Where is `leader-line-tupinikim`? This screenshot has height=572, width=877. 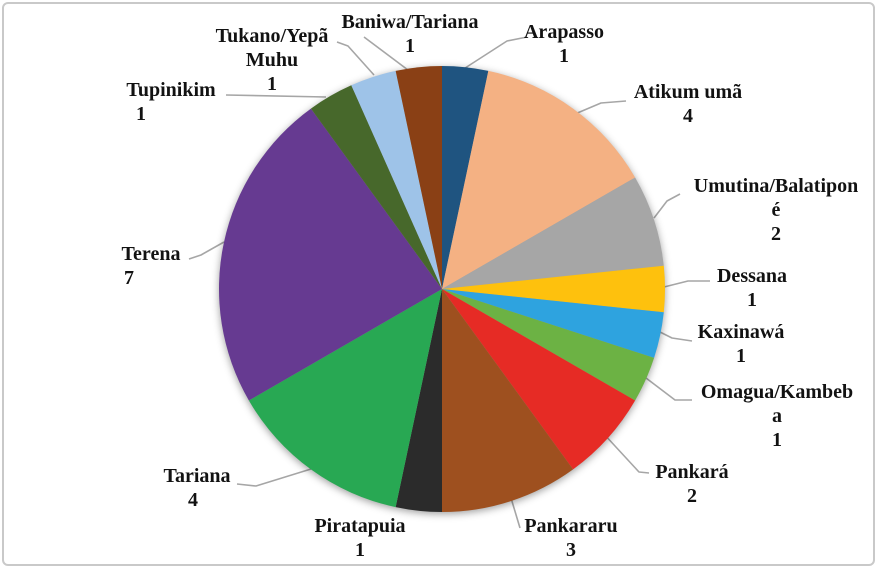 leader-line-tupinikim is located at coordinates (276, 96).